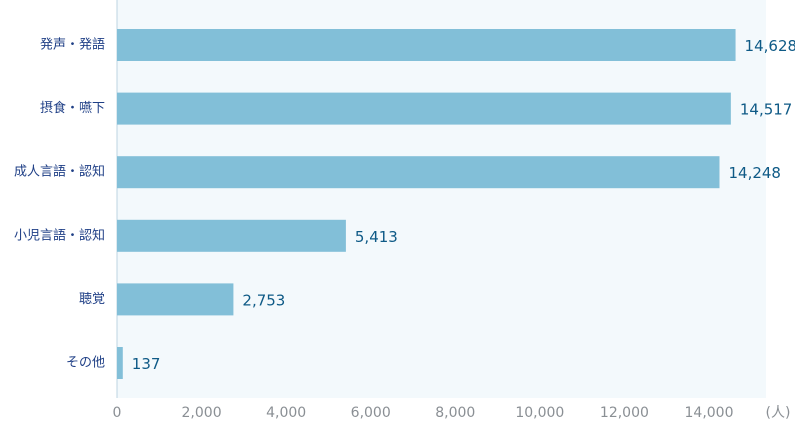 The width and height of the screenshot is (795, 424). Describe the element at coordinates (455, 413) in the screenshot. I see `x-tick-label-5: 8,000` at that location.